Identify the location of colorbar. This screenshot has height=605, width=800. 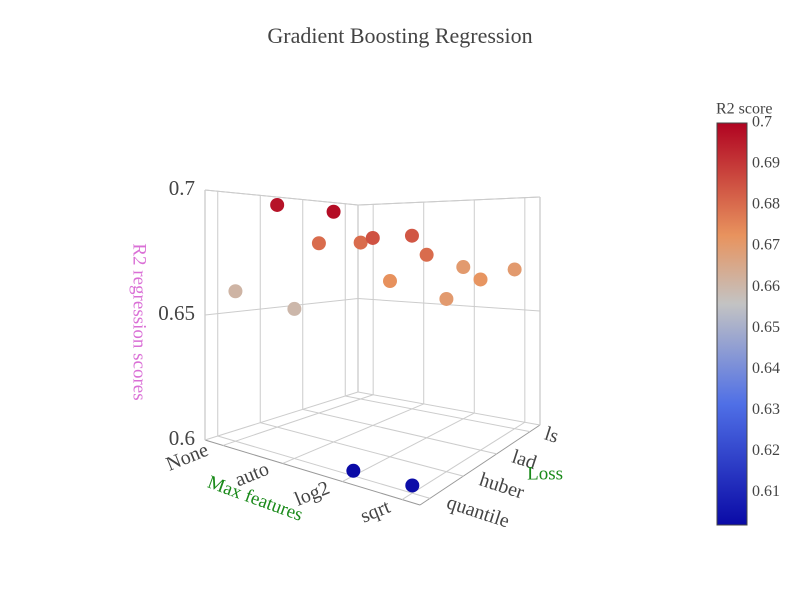
(732, 324).